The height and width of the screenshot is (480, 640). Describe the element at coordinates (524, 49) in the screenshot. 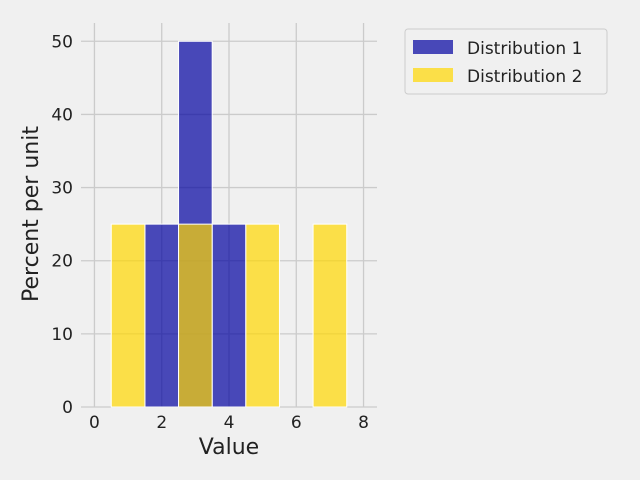

I see `legend-label-distribution-1: Distribution 1` at that location.